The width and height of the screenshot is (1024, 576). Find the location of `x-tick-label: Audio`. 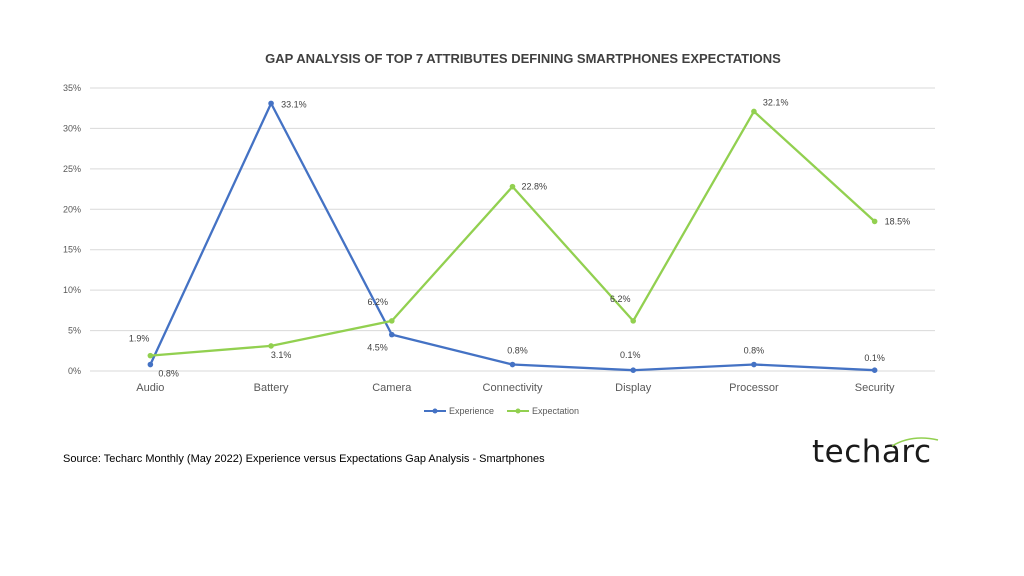

x-tick-label: Audio is located at coordinates (150, 388).